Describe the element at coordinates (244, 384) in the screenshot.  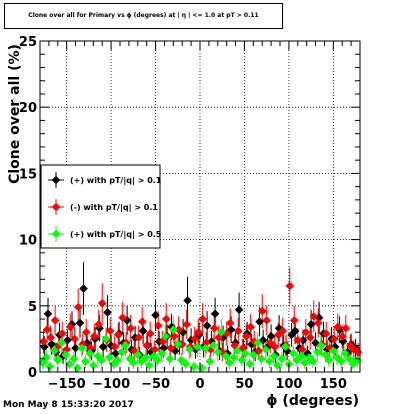
I see `x-tick-label: 50` at that location.